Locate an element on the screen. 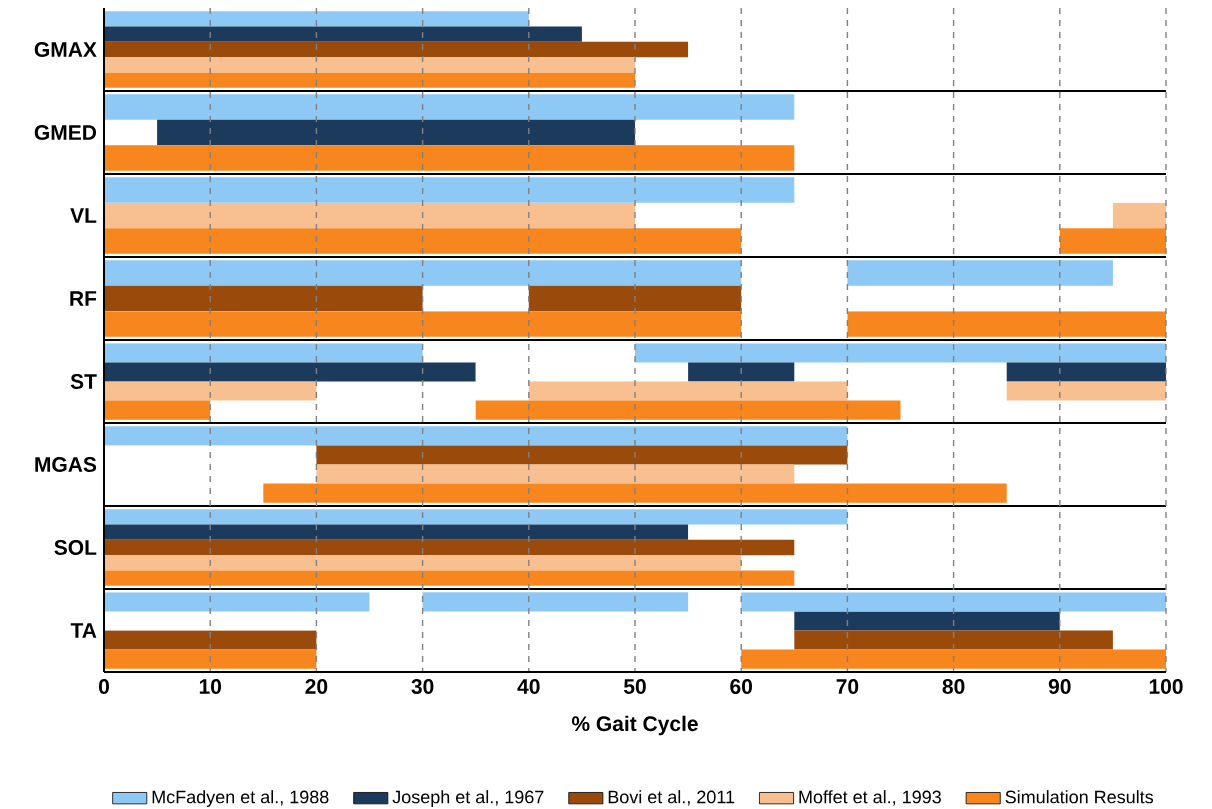 Image resolution: width=1212 pixels, height=809 pixels. x-axis-title: % Gait Cycle is located at coordinates (634, 725).